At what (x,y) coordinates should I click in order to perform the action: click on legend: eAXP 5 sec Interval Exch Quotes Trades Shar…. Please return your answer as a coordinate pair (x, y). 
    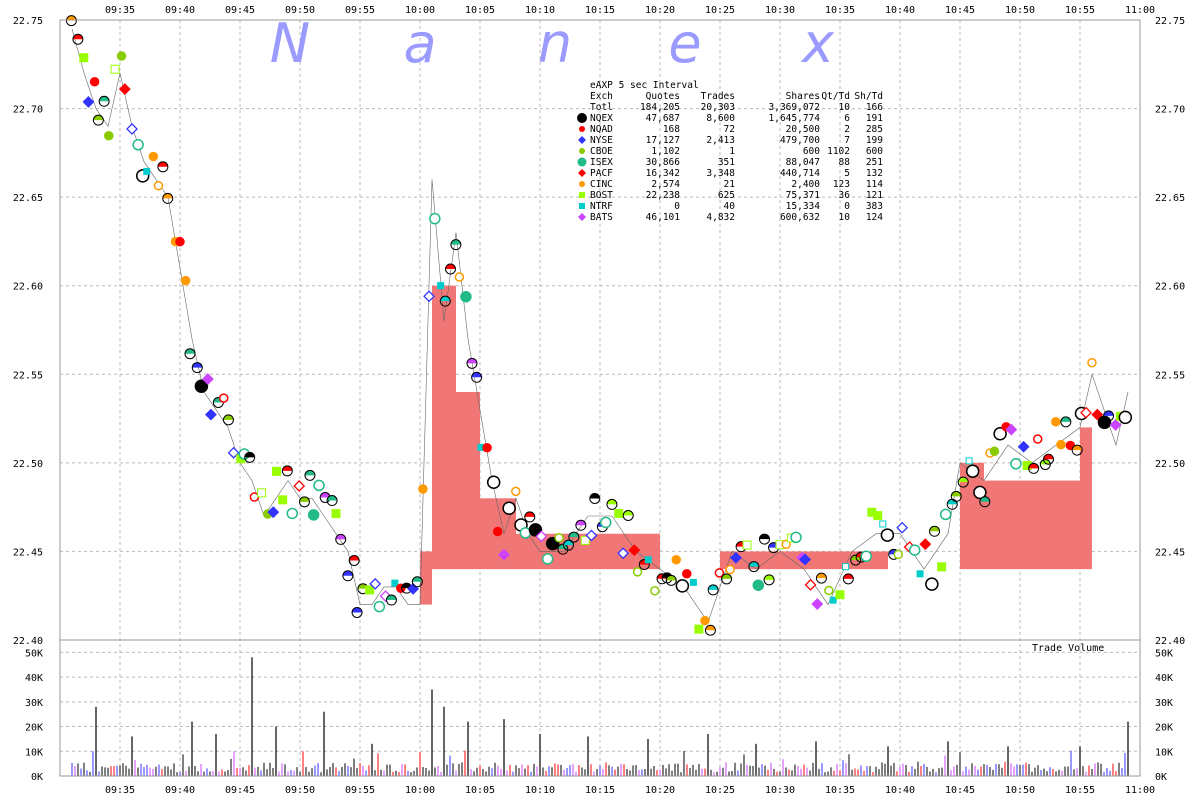
    Looking at the image, I should click on (730, 151).